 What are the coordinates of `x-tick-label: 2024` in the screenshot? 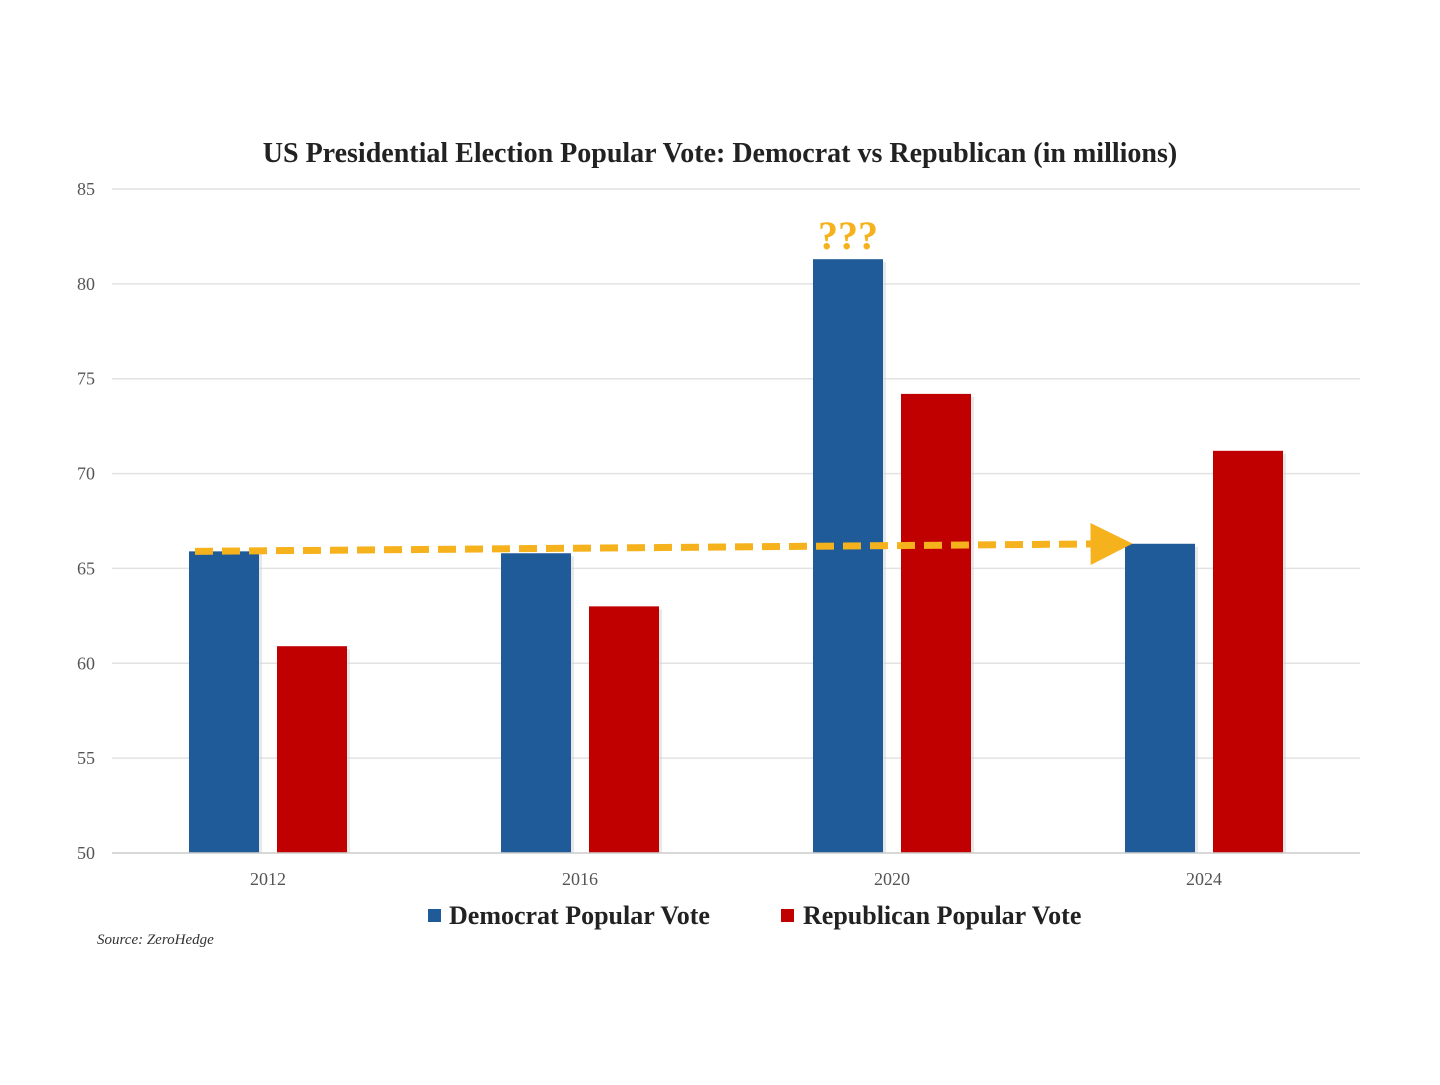 It's located at (1204, 879).